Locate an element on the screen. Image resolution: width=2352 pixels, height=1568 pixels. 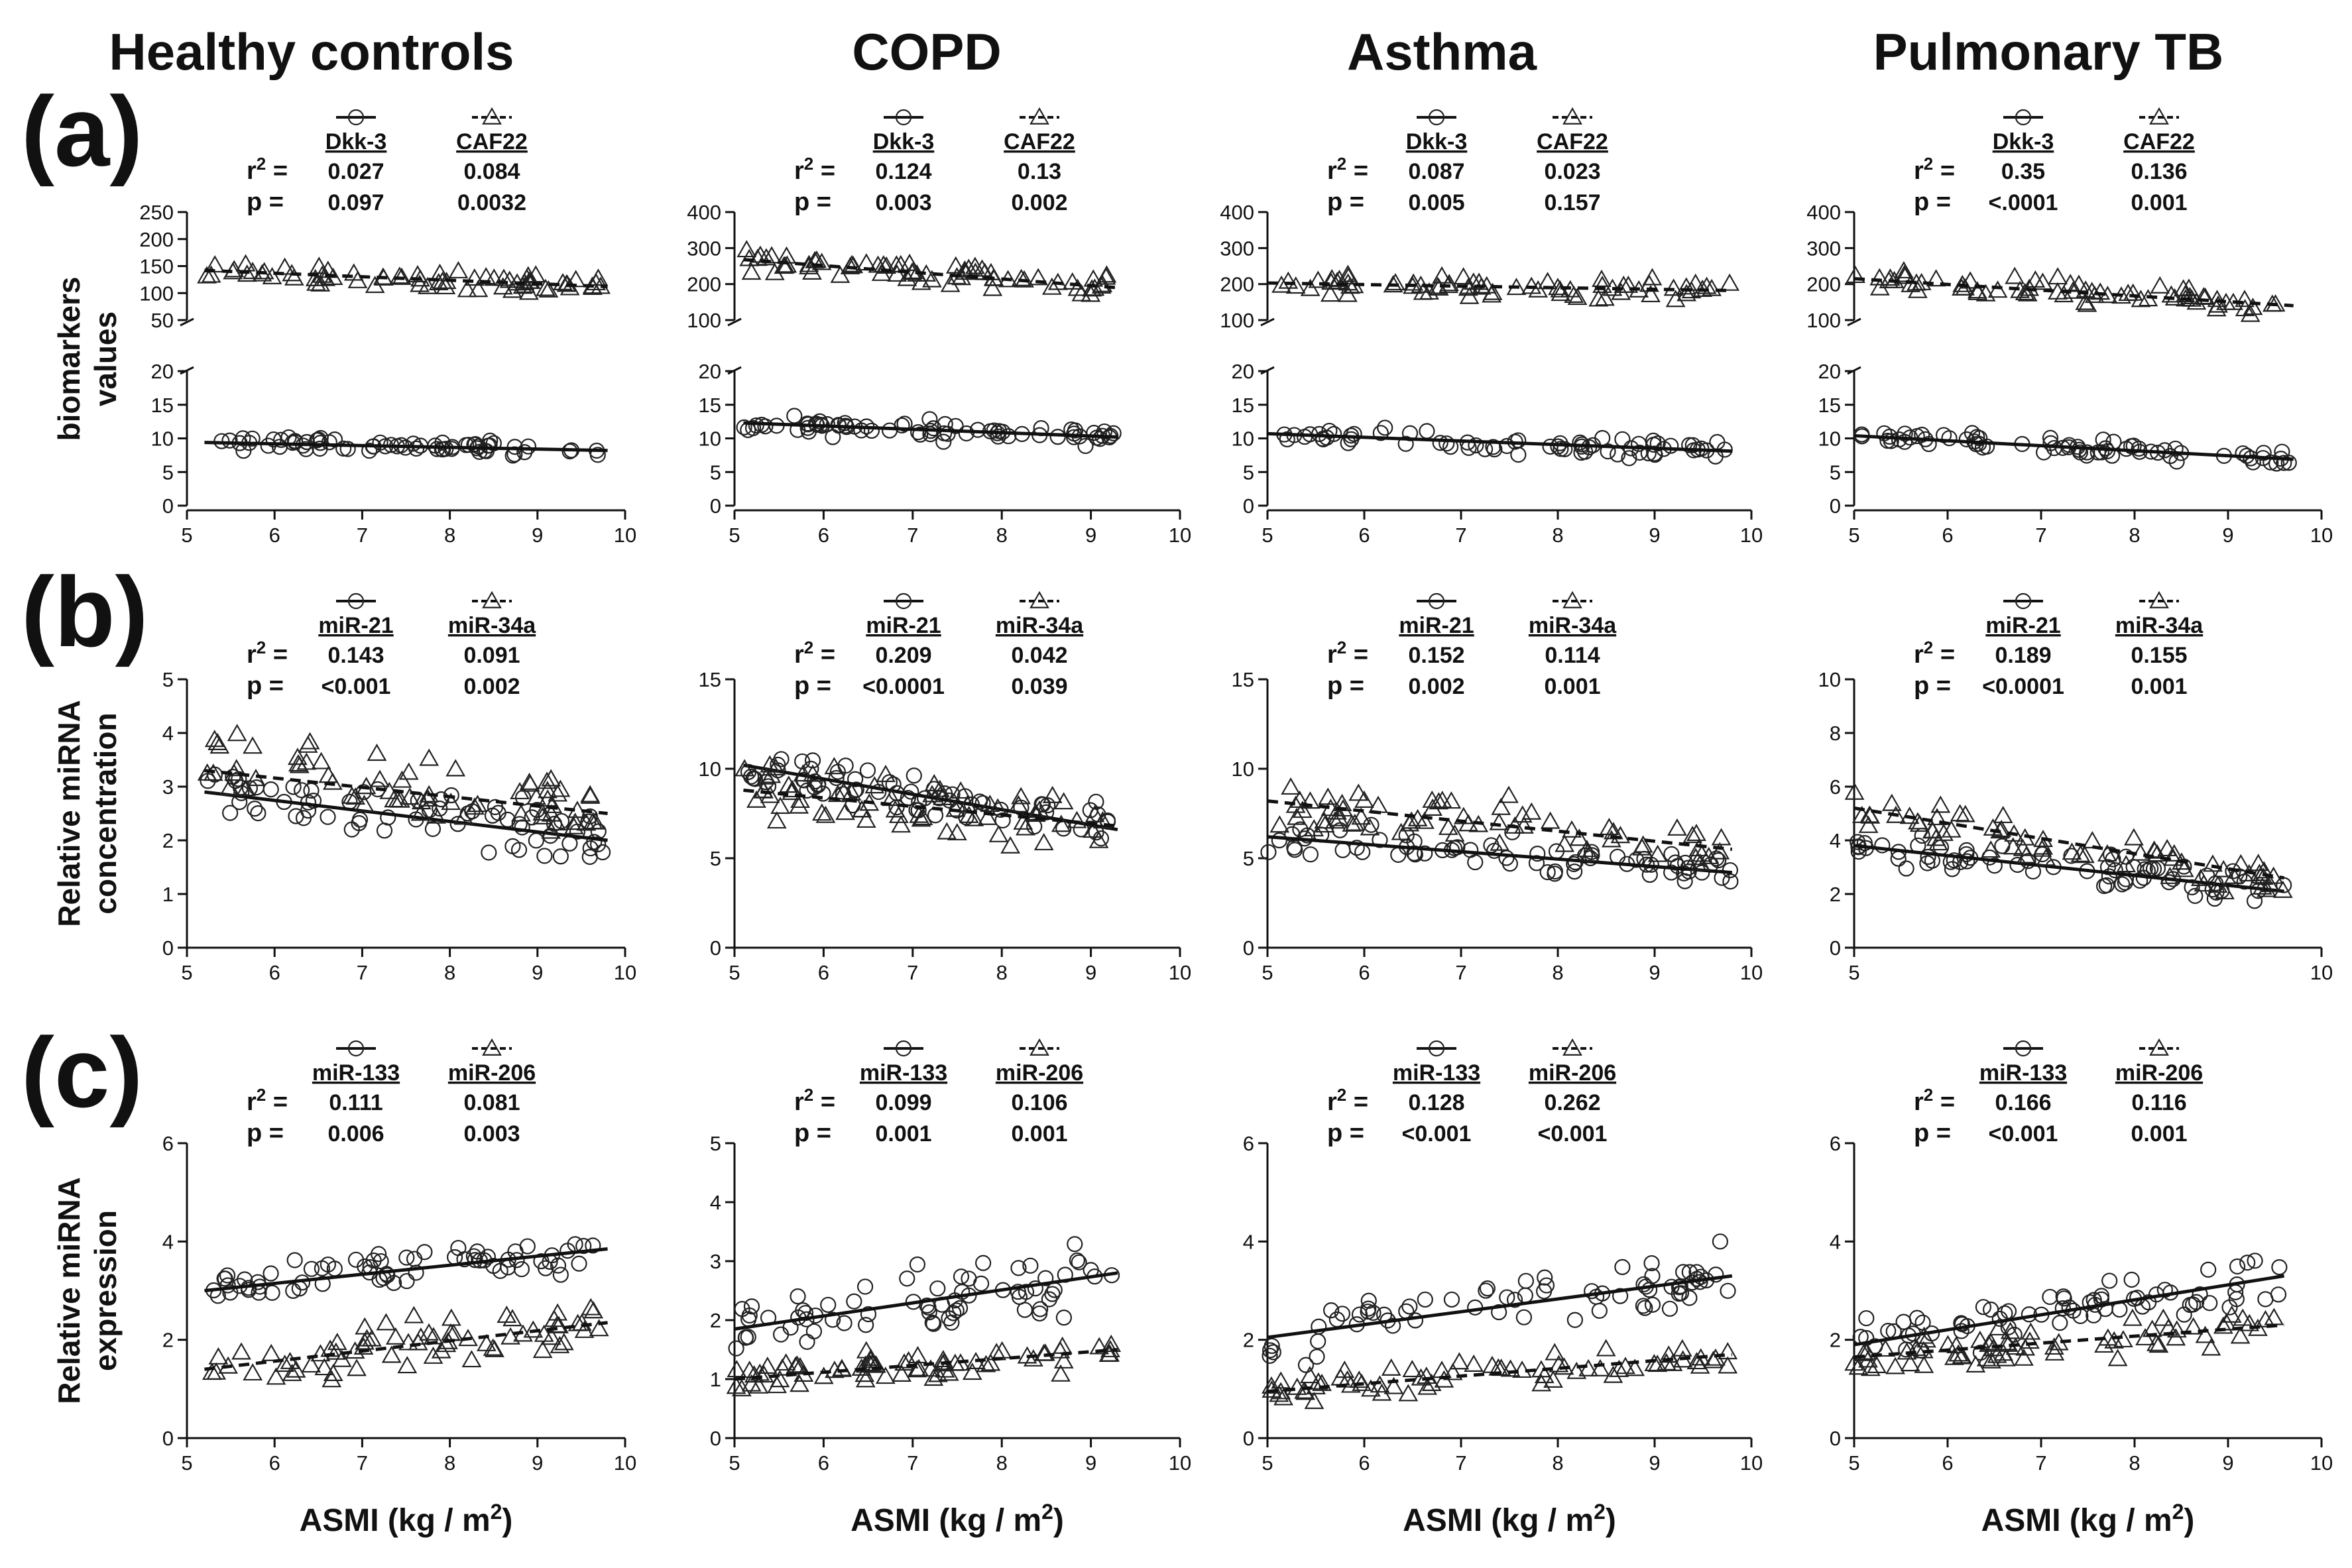
y-axis-title: Relative miRNA is located at coordinates (69, 1290).